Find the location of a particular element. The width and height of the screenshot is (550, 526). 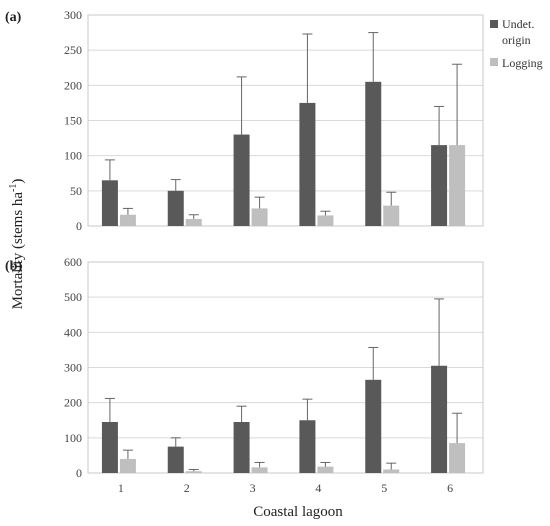

legend-label: Undet. is located at coordinates (518, 24).